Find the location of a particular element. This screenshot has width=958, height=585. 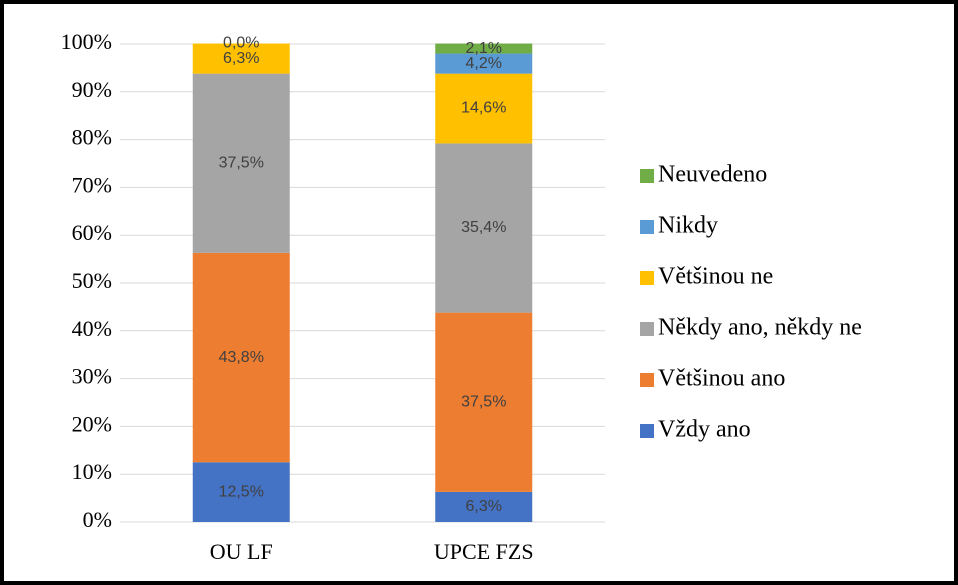

x-tick-label: UPCE FZS is located at coordinates (484, 551).